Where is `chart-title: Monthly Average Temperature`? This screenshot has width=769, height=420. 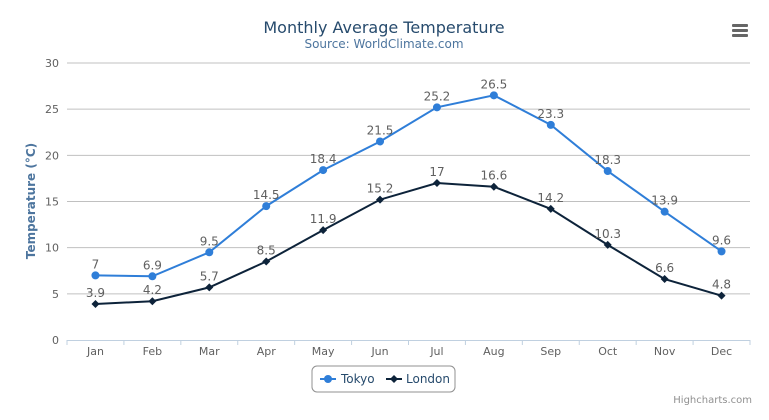
chart-title: Monthly Average Temperature is located at coordinates (383, 27).